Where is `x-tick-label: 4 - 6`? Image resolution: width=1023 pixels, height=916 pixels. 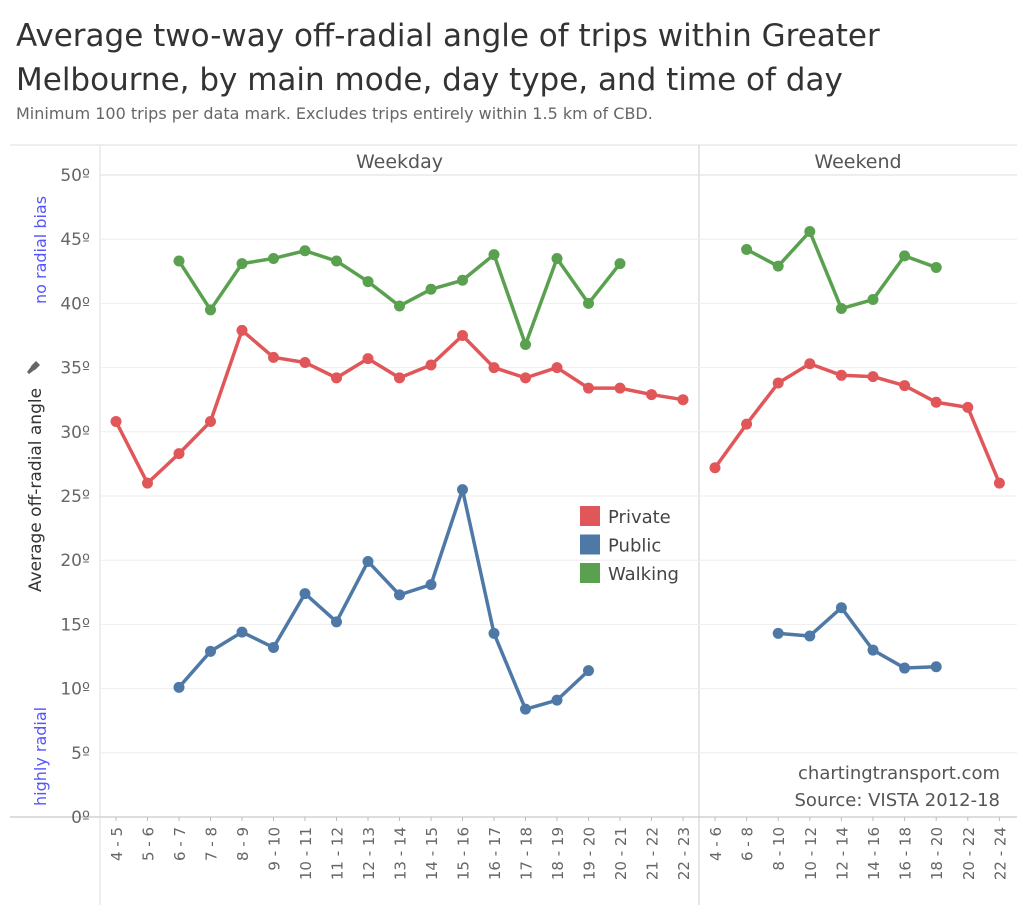 x-tick-label: 4 - 6 is located at coordinates (716, 844).